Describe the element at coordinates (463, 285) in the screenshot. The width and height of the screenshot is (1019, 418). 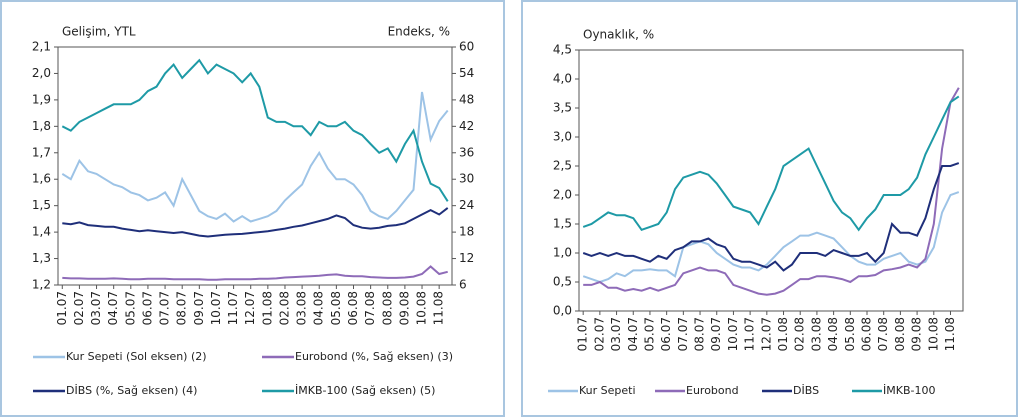
I see `y2-tick-label: 6` at that location.